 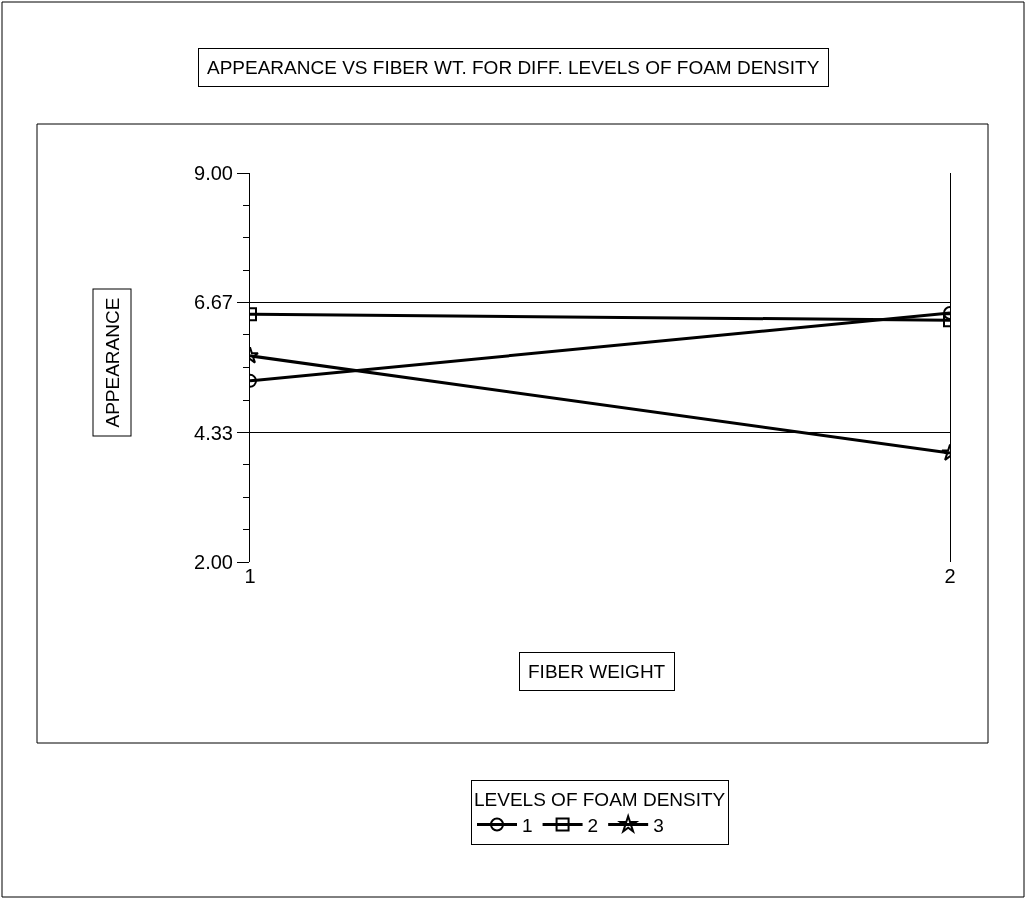 I want to click on legend-title: LEVELS OF FOAM DENSITY, so click(x=600, y=799).